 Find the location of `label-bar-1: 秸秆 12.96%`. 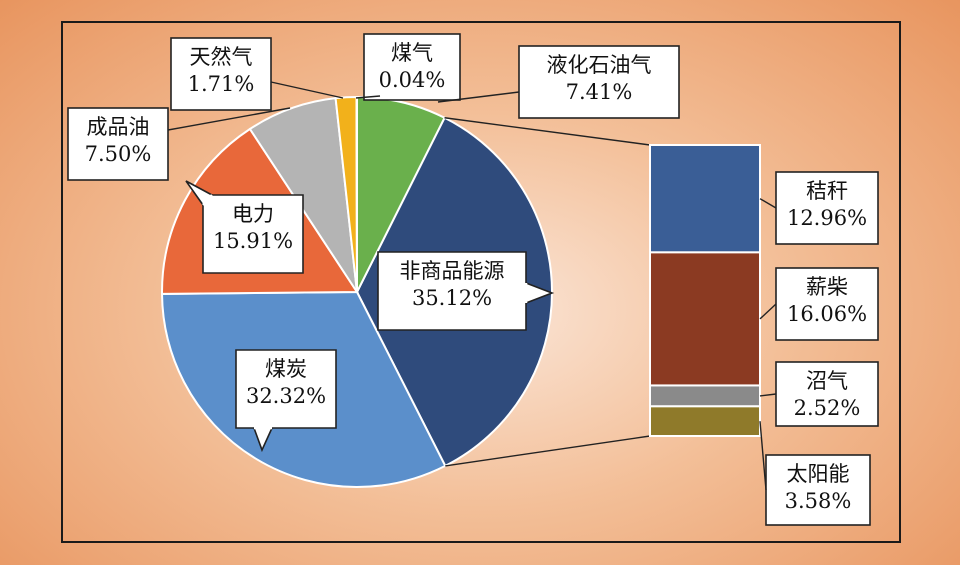

label-bar-1: 秸秆 12.96% is located at coordinates (827, 208).